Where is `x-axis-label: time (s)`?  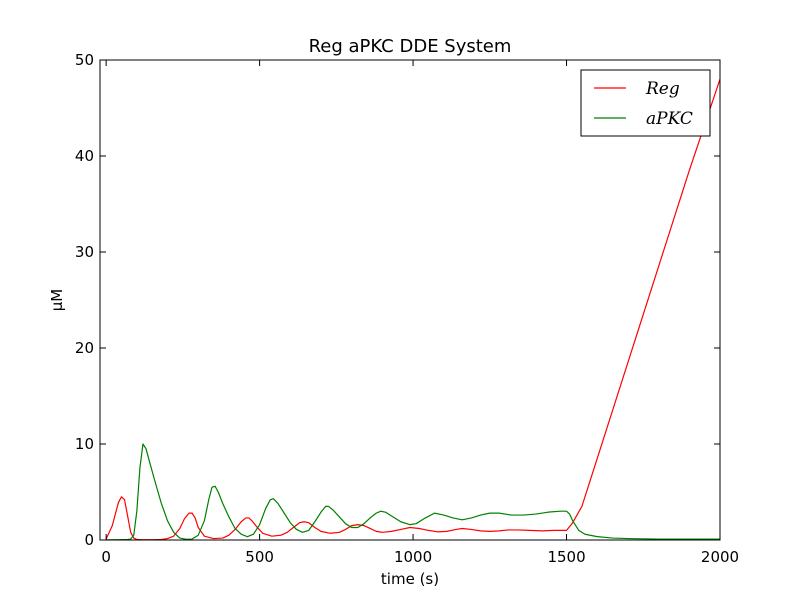
x-axis-label: time (s) is located at coordinates (410, 579).